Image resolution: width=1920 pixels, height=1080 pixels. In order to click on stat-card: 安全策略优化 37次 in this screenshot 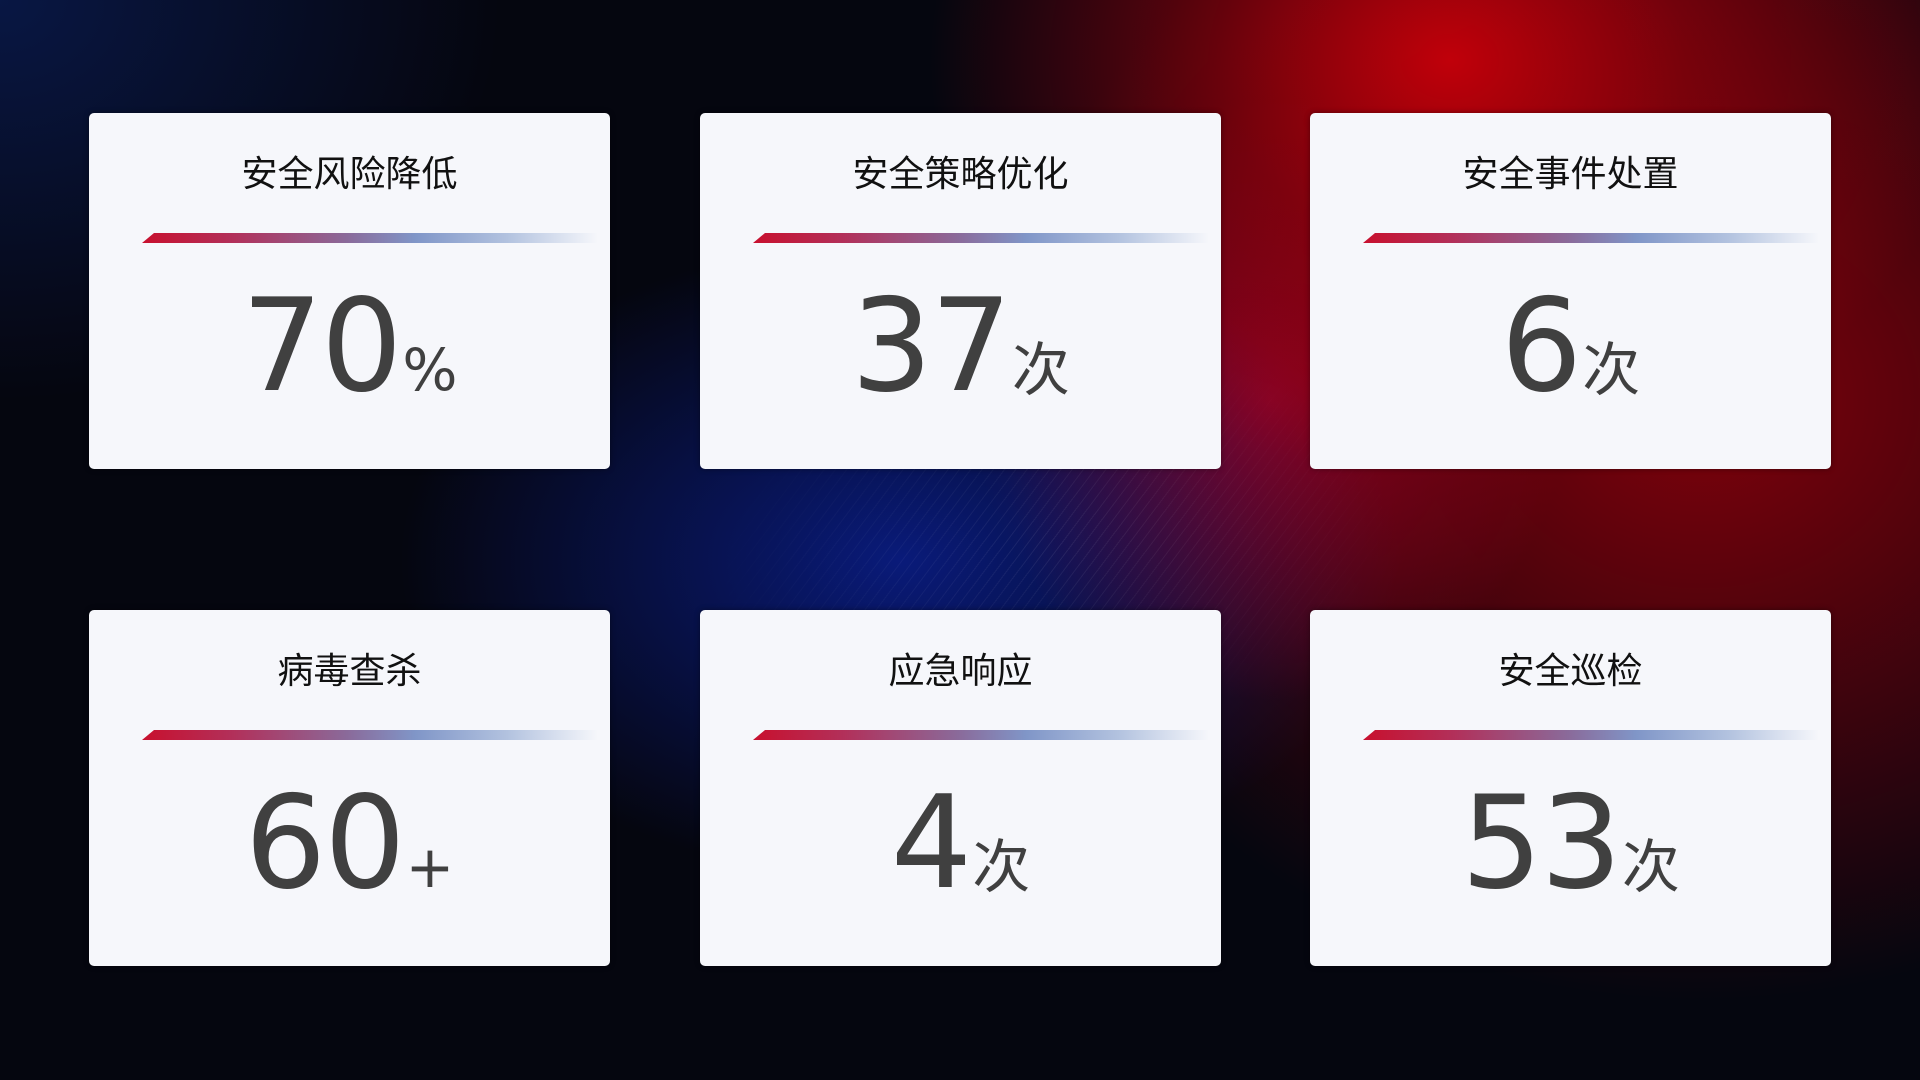, I will do `click(960, 291)`.